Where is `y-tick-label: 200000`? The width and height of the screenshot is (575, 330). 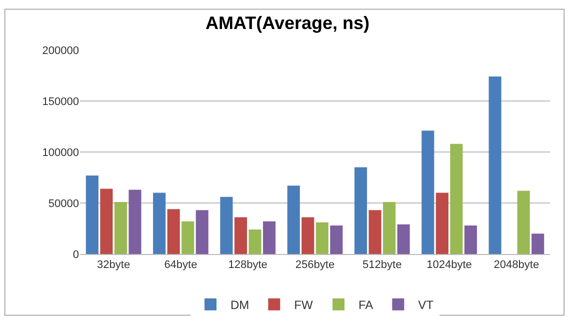 y-tick-label: 200000 is located at coordinates (60, 50).